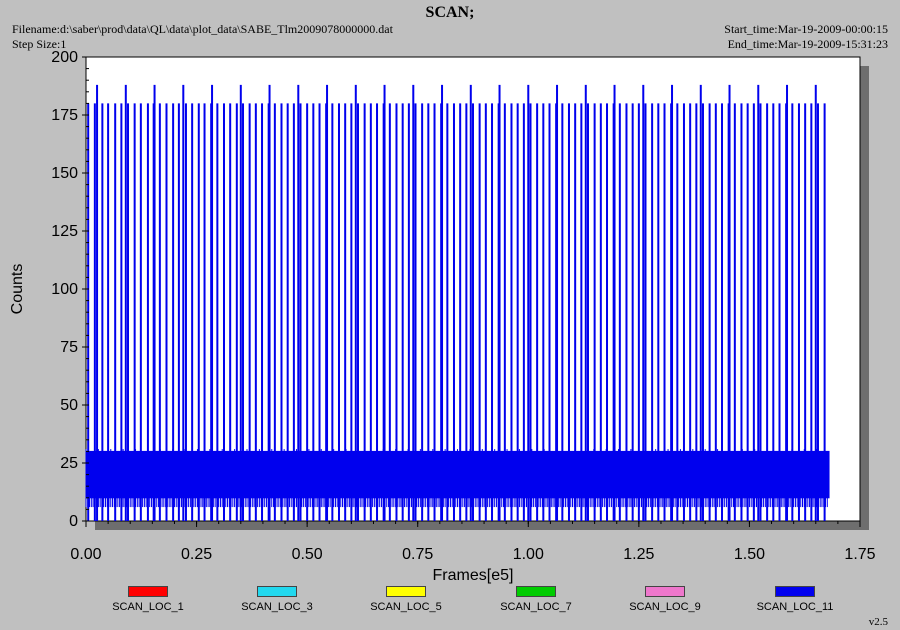 The image size is (900, 630). Describe the element at coordinates (406, 599) in the screenshot. I see `legend-item-scan-loc-5: SCAN_LOC_5` at that location.